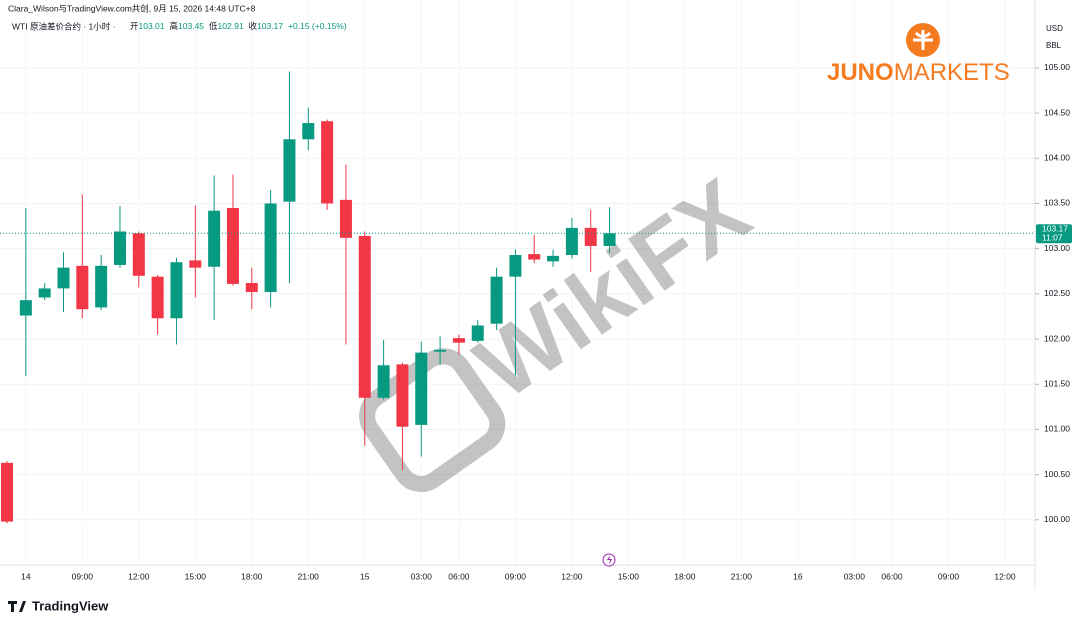  What do you see at coordinates (63, 26) in the screenshot?
I see `symbol: WTI 原油差价合约 · 1小时 ·` at bounding box center [63, 26].